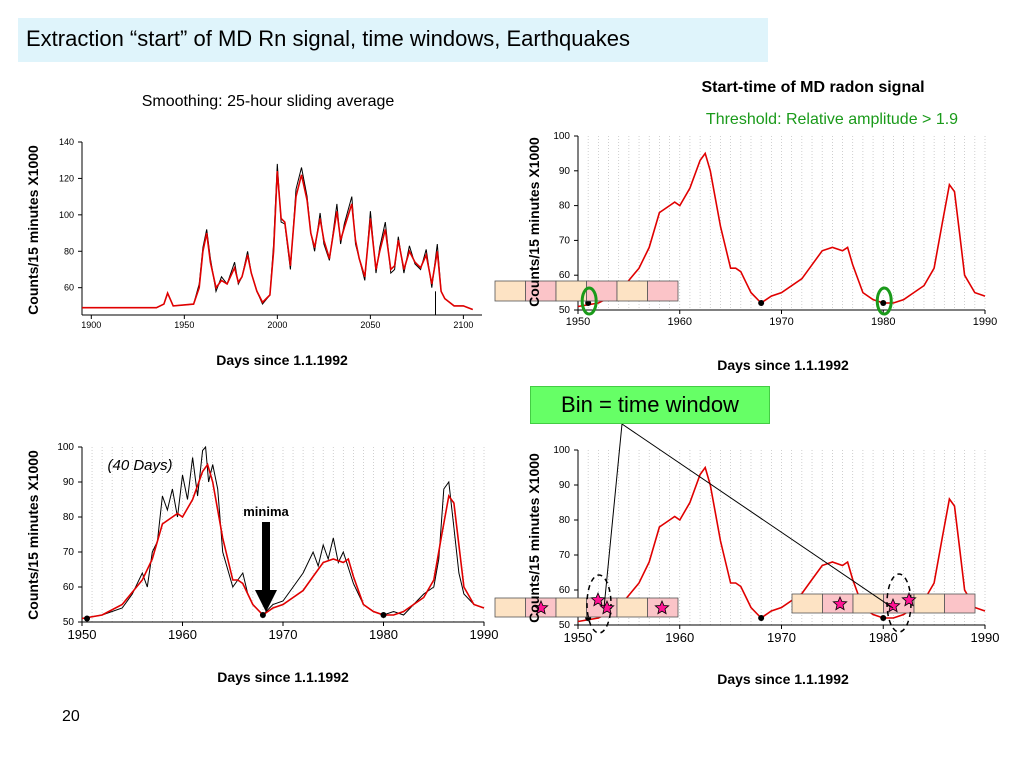 This screenshot has width=1024, height=768. I want to click on chart-subtitle: Threshold: Relative amplitude > 1.9, so click(832, 119).